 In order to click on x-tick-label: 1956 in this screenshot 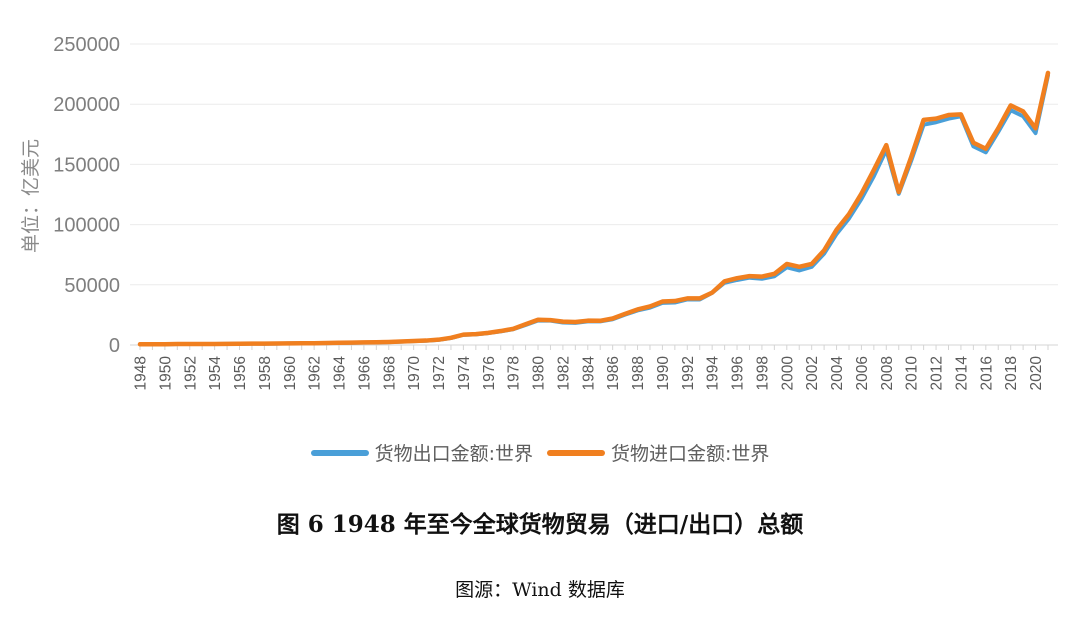, I will do `click(240, 373)`.